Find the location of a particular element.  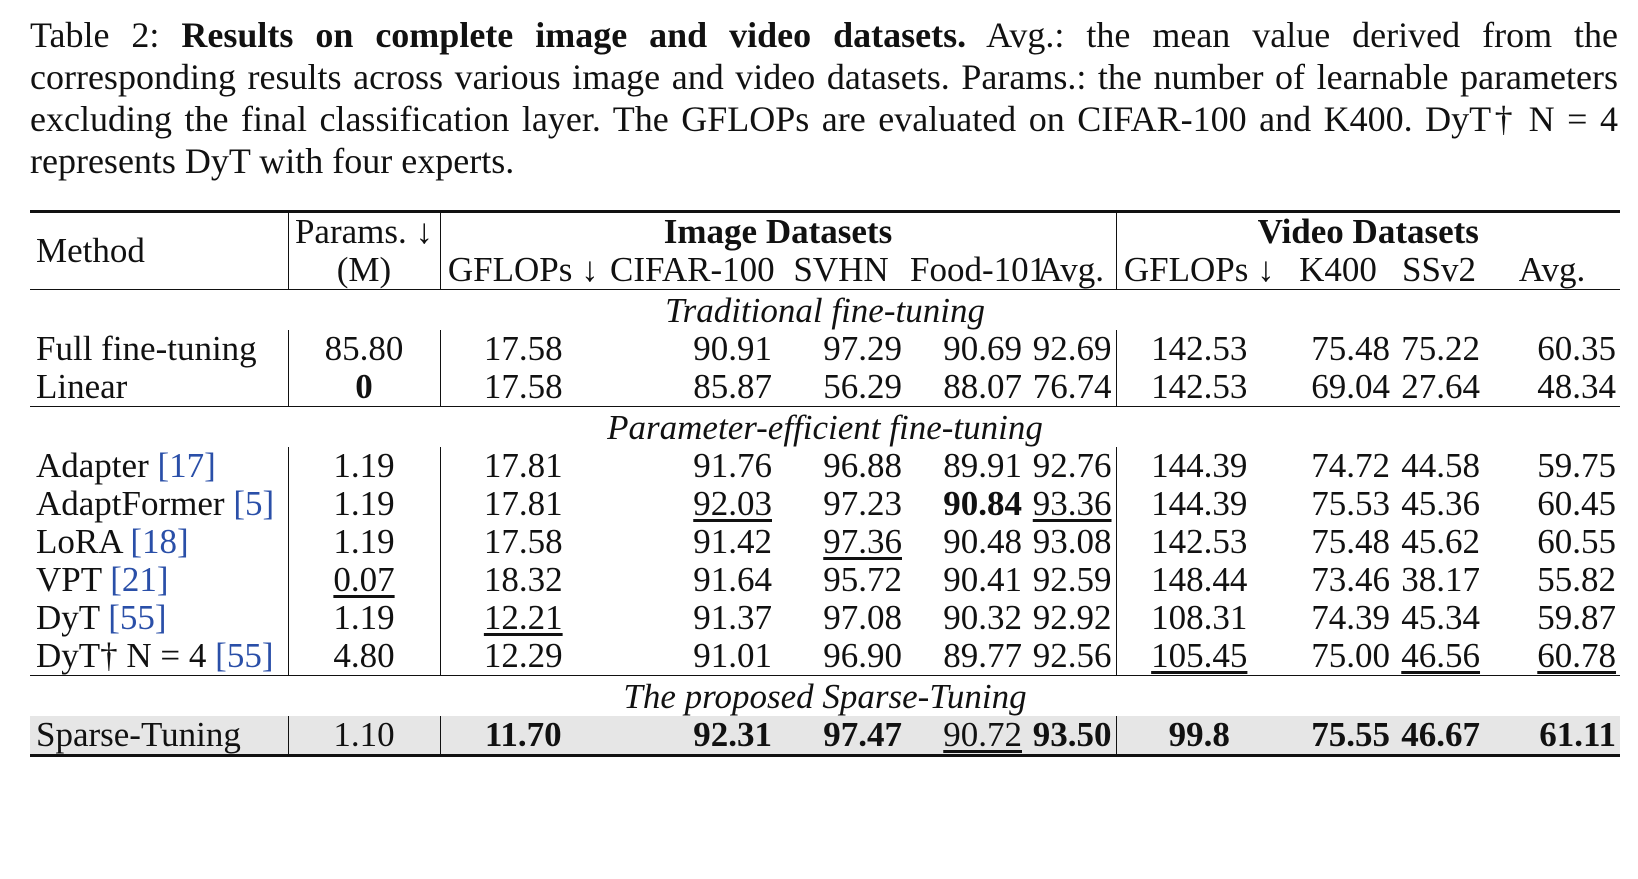

value-cell: 97.36 is located at coordinates (862, 541).